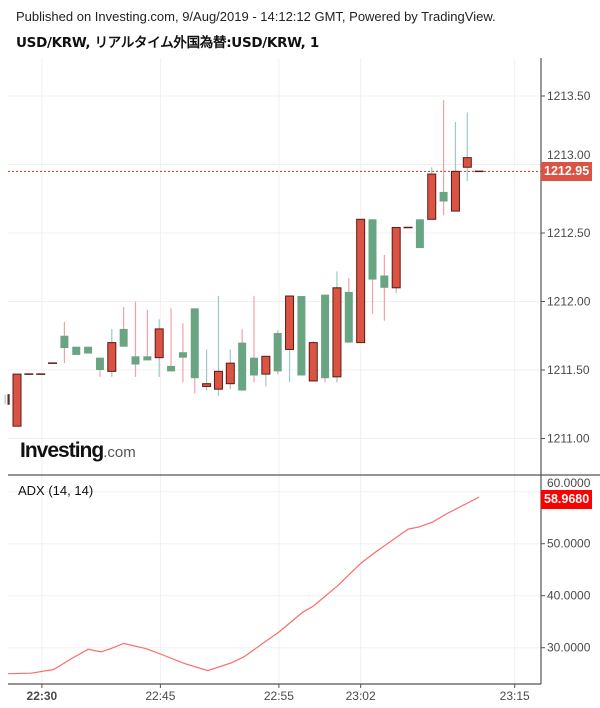 The height and width of the screenshot is (708, 600). What do you see at coordinates (56, 490) in the screenshot?
I see `adx-indicator-label: ADX (14, 14)` at bounding box center [56, 490].